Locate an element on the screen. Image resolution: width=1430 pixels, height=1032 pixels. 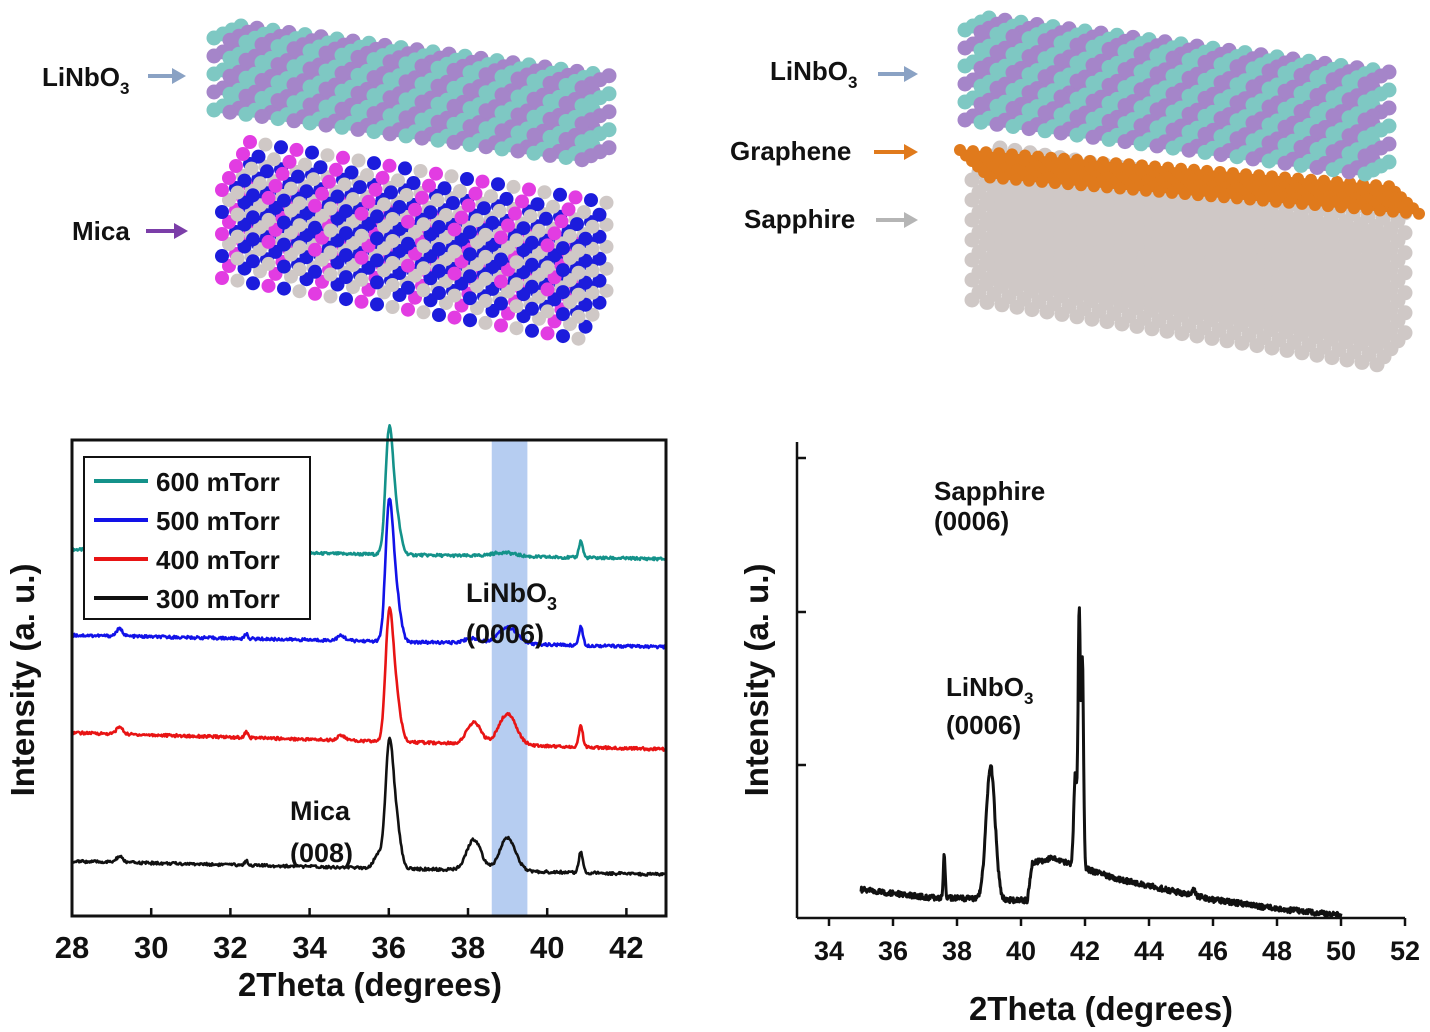
x-tick-label: 50 is located at coordinates (1341, 951).